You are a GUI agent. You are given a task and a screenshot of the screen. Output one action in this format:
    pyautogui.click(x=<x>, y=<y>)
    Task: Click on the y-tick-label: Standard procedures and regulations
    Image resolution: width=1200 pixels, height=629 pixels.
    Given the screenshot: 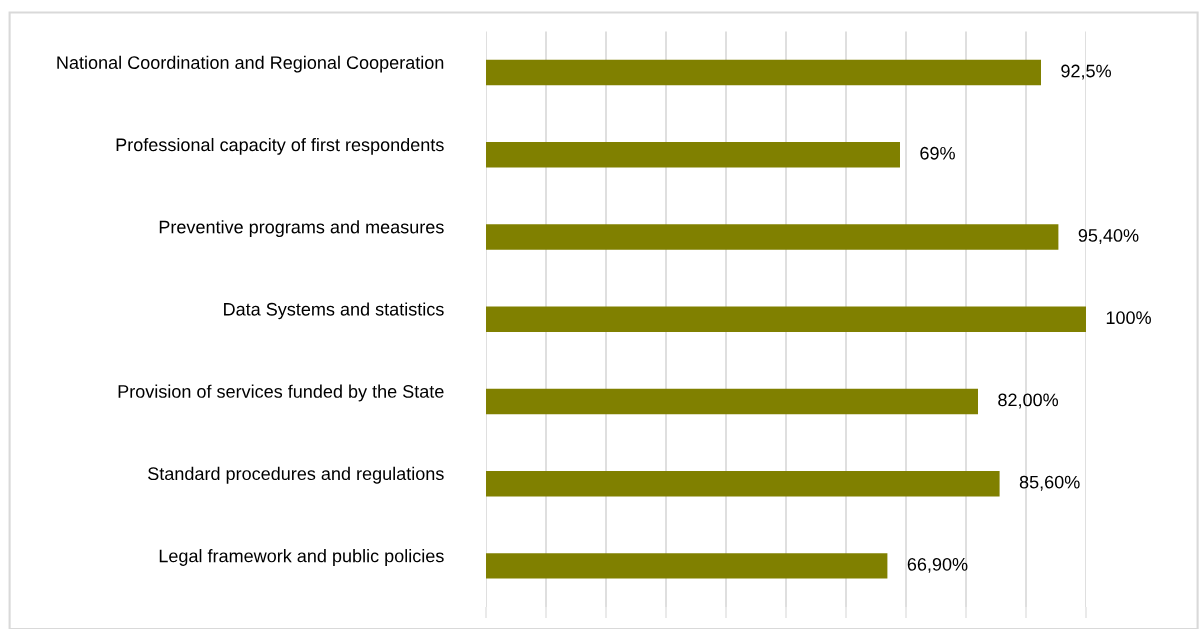 What is the action you would take?
    pyautogui.click(x=296, y=475)
    